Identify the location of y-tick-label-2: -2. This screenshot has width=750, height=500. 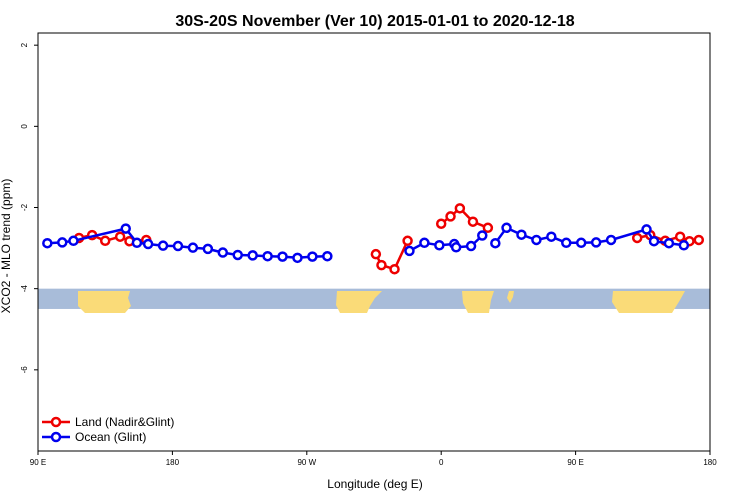
(24, 207).